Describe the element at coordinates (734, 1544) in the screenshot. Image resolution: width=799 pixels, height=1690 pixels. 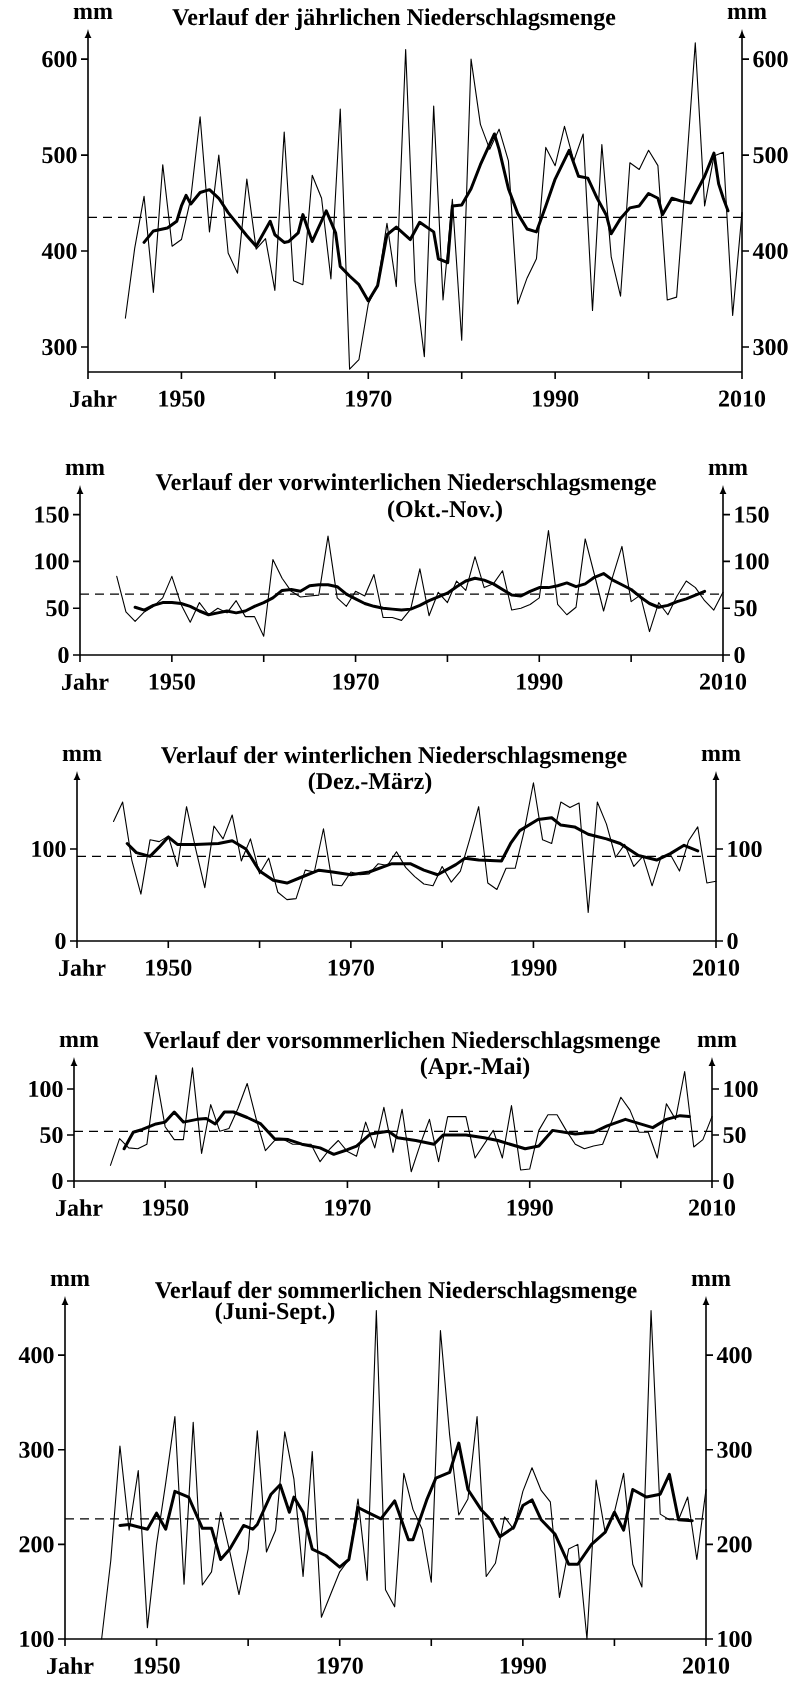
I see `y2-tick-label: 200` at that location.